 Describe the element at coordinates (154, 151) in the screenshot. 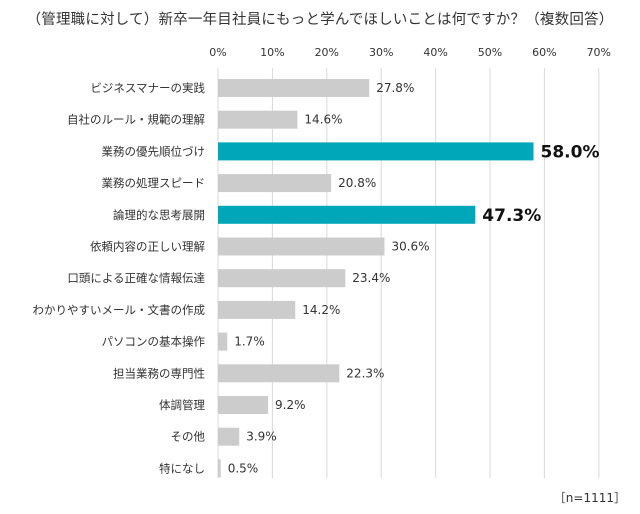

I see `category-label: 業務の優先順位づけ` at that location.